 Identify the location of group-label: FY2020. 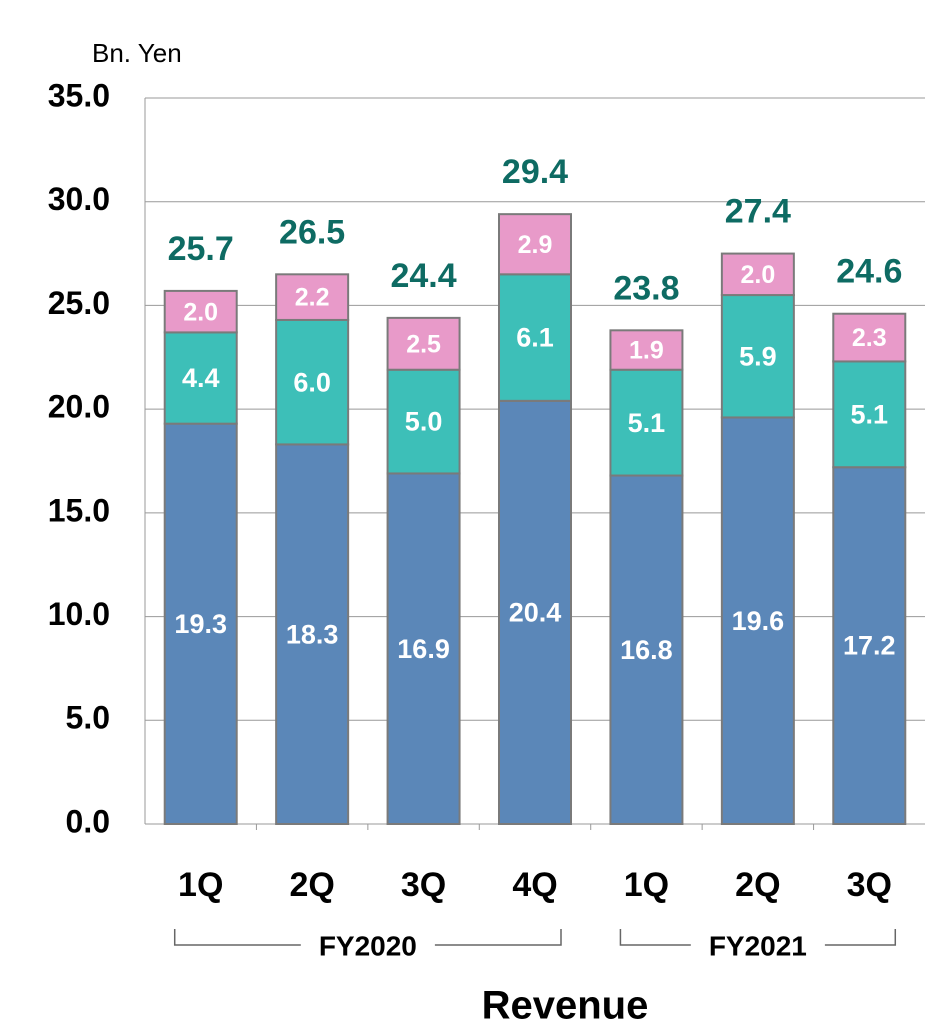
(368, 945).